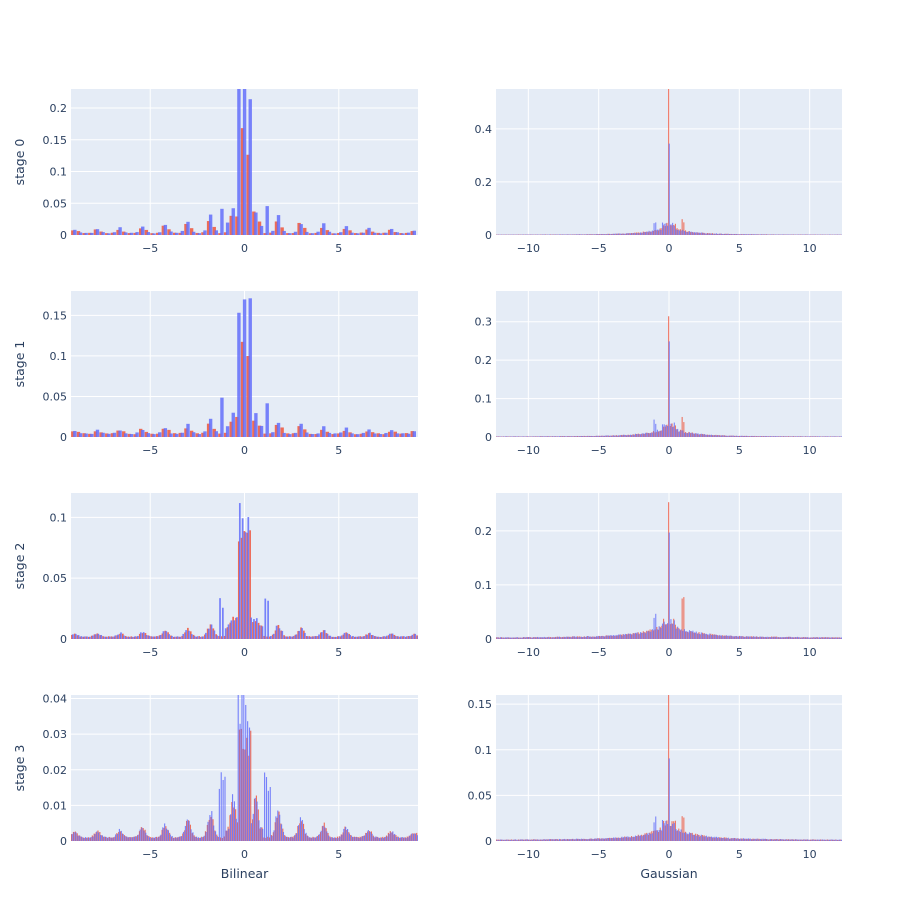 The height and width of the screenshot is (913, 913). What do you see at coordinates (55, 315) in the screenshot?
I see `y-tick-label: 0.15` at bounding box center [55, 315].